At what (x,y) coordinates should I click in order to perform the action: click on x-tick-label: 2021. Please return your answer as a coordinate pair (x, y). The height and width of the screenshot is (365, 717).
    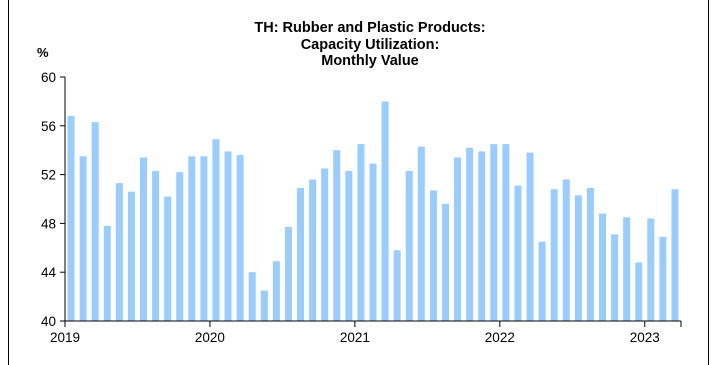
    Looking at the image, I should click on (355, 337).